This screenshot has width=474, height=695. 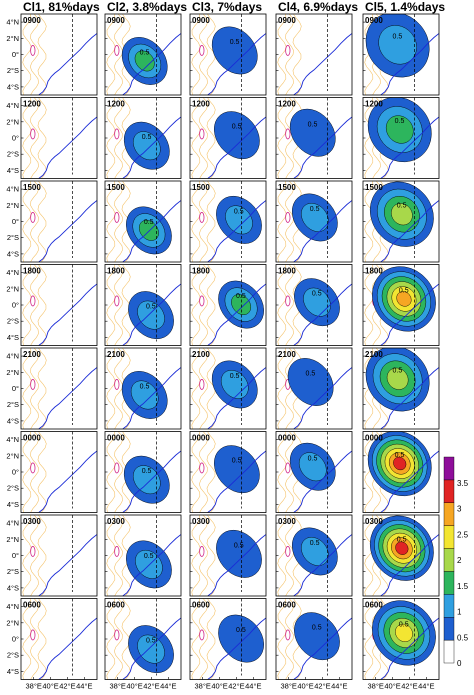 I want to click on map-panel-r5-c1: 2100, so click(x=59, y=388).